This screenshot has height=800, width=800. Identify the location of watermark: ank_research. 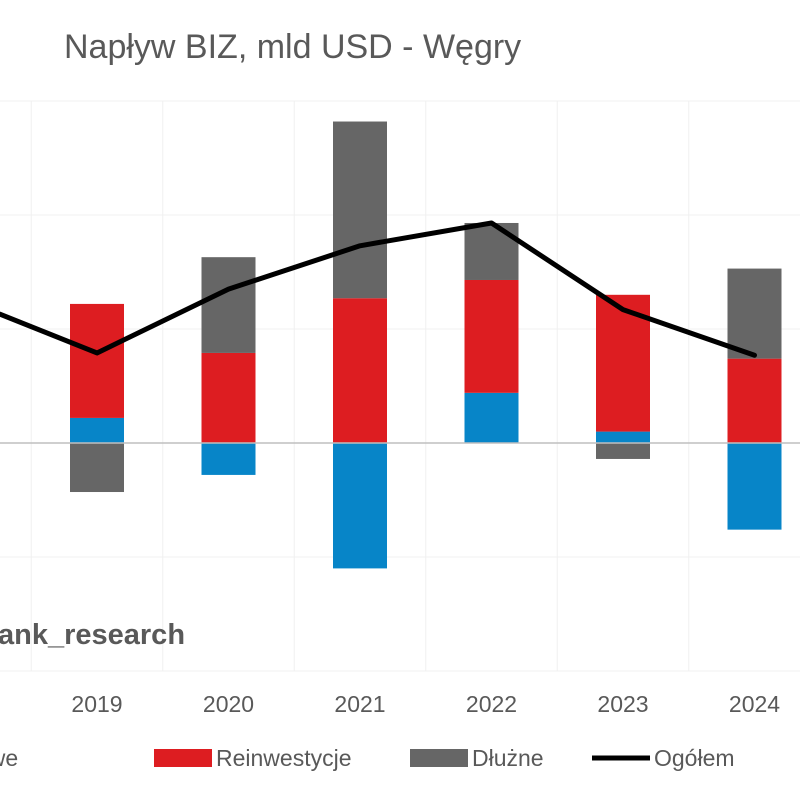
(92, 635).